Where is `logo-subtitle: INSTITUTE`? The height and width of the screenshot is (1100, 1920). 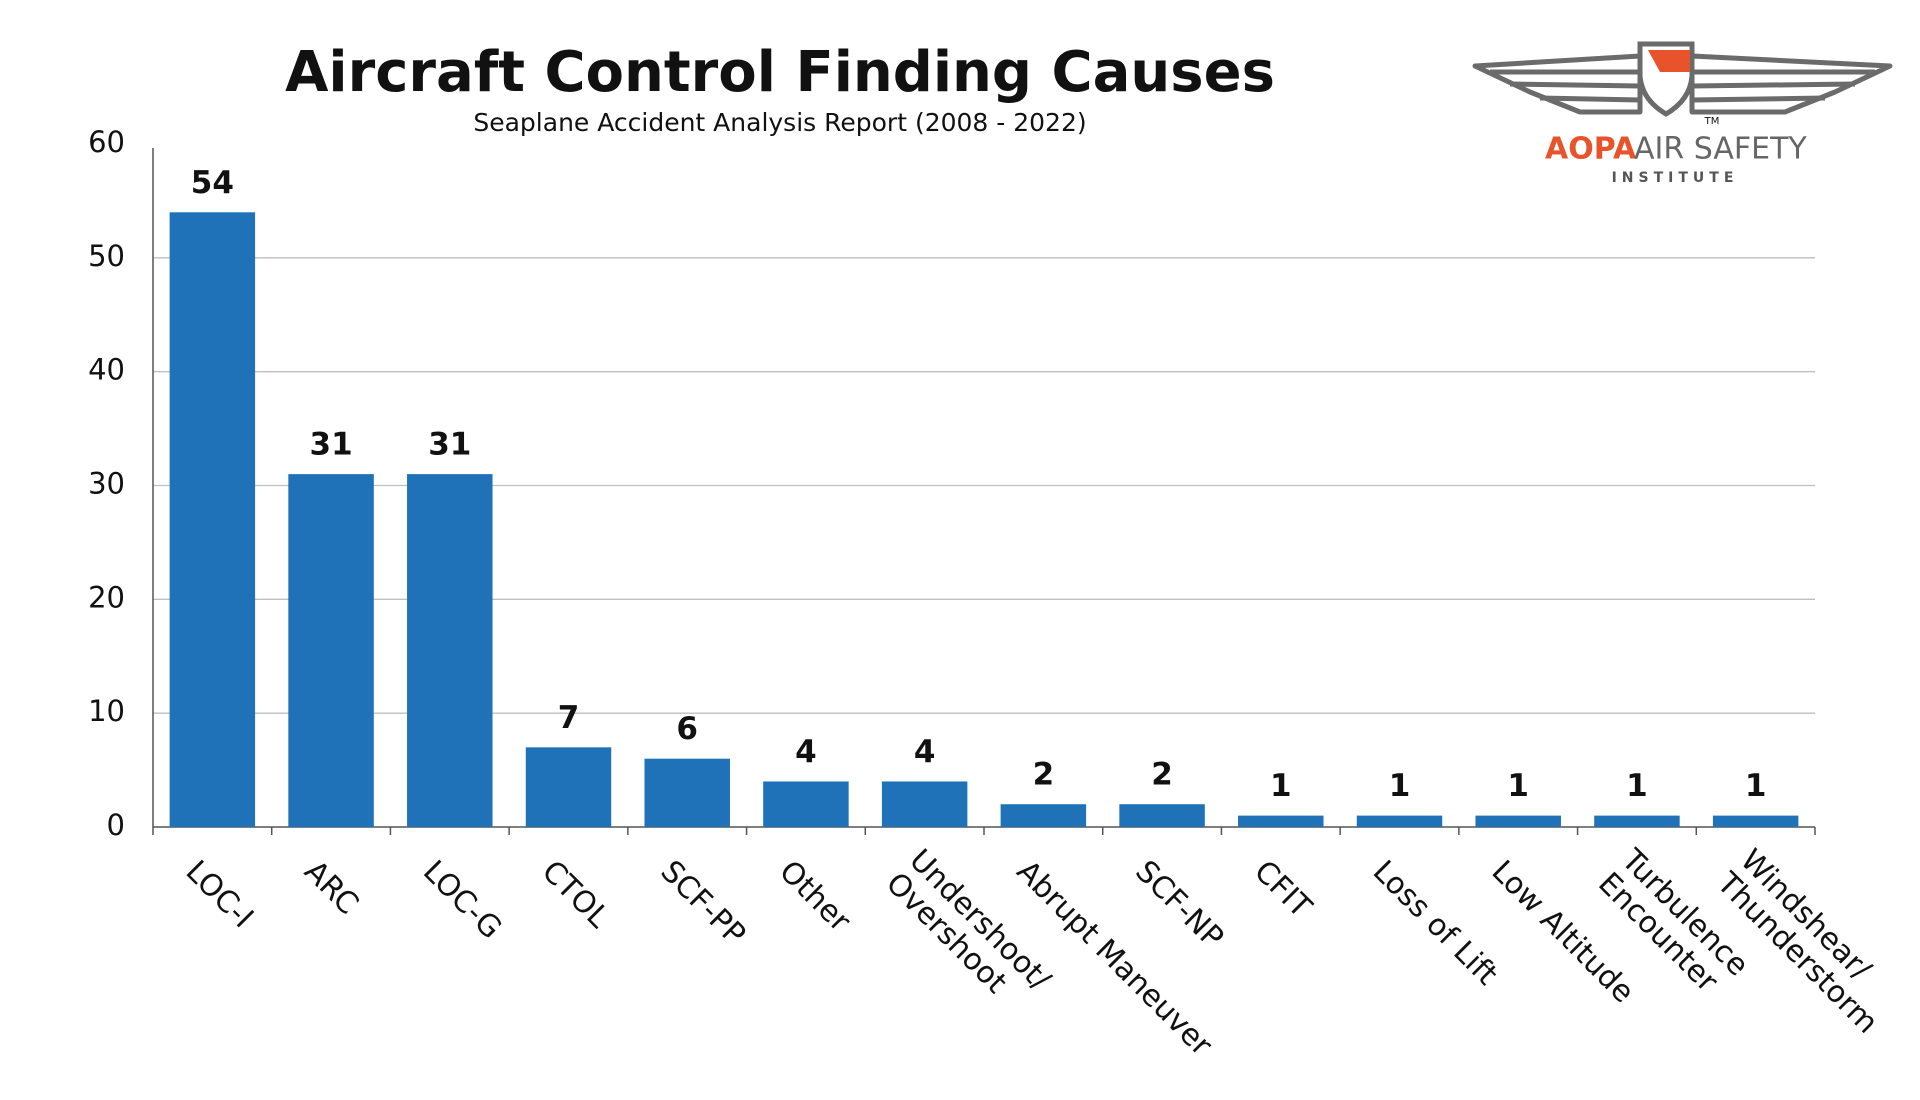 logo-subtitle: INSTITUTE is located at coordinates (1675, 178).